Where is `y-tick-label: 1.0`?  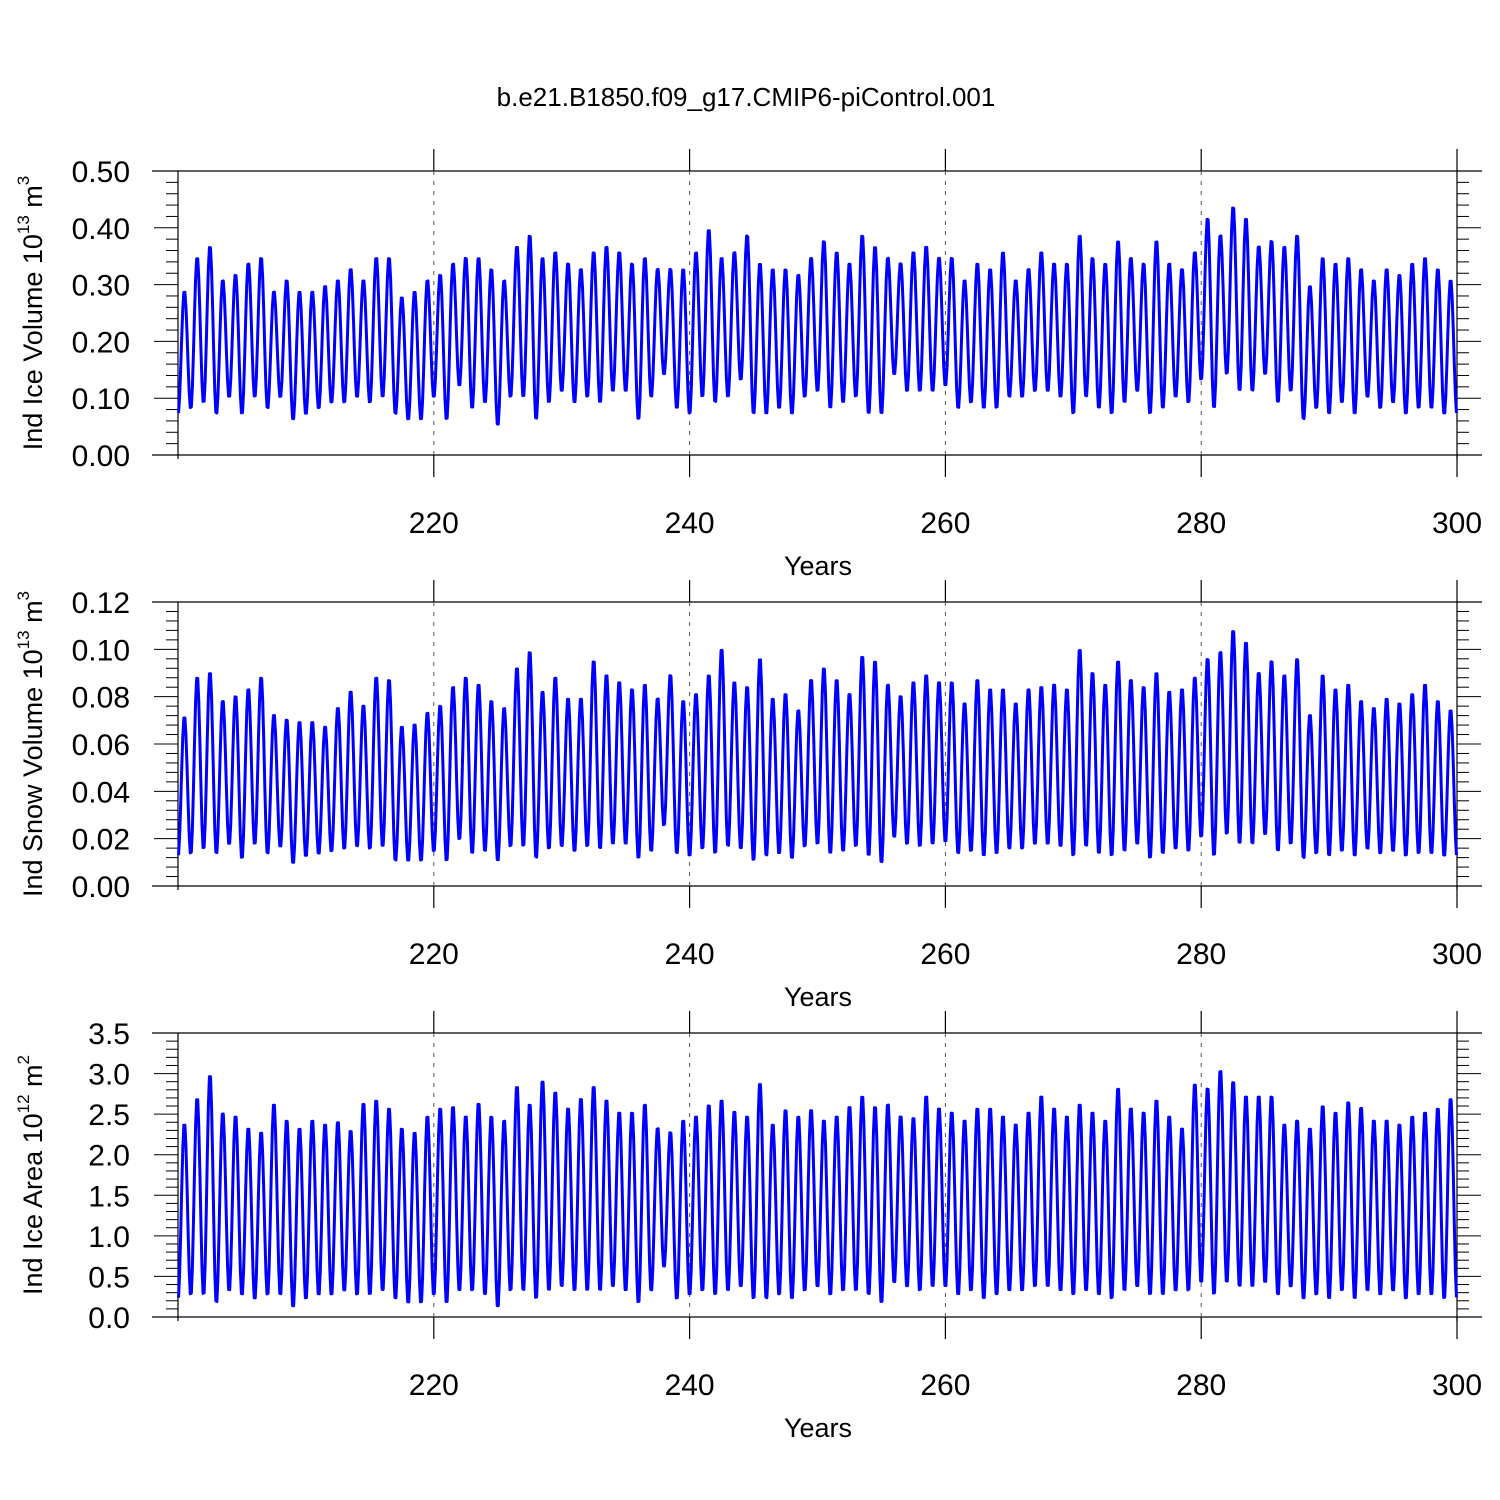 y-tick-label: 1.0 is located at coordinates (109, 1237).